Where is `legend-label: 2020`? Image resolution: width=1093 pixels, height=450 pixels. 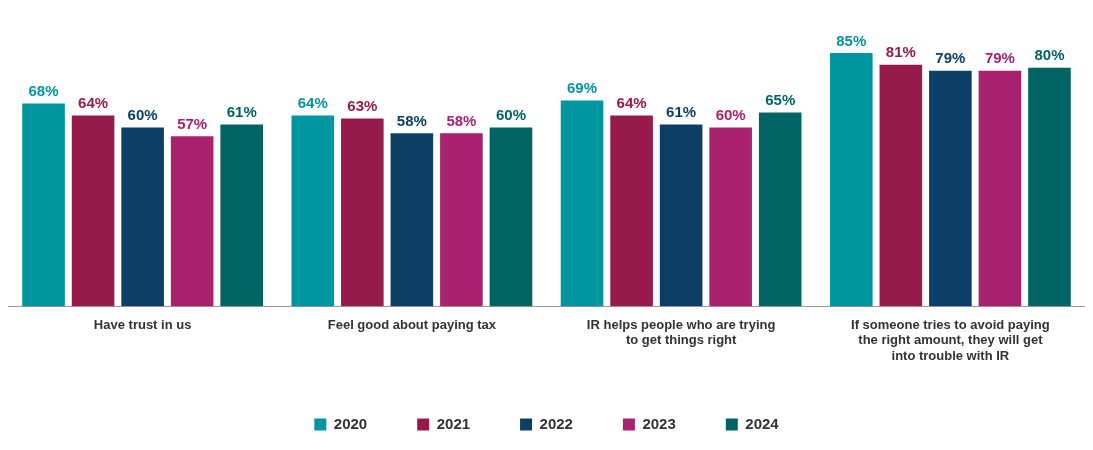 legend-label: 2020 is located at coordinates (350, 423).